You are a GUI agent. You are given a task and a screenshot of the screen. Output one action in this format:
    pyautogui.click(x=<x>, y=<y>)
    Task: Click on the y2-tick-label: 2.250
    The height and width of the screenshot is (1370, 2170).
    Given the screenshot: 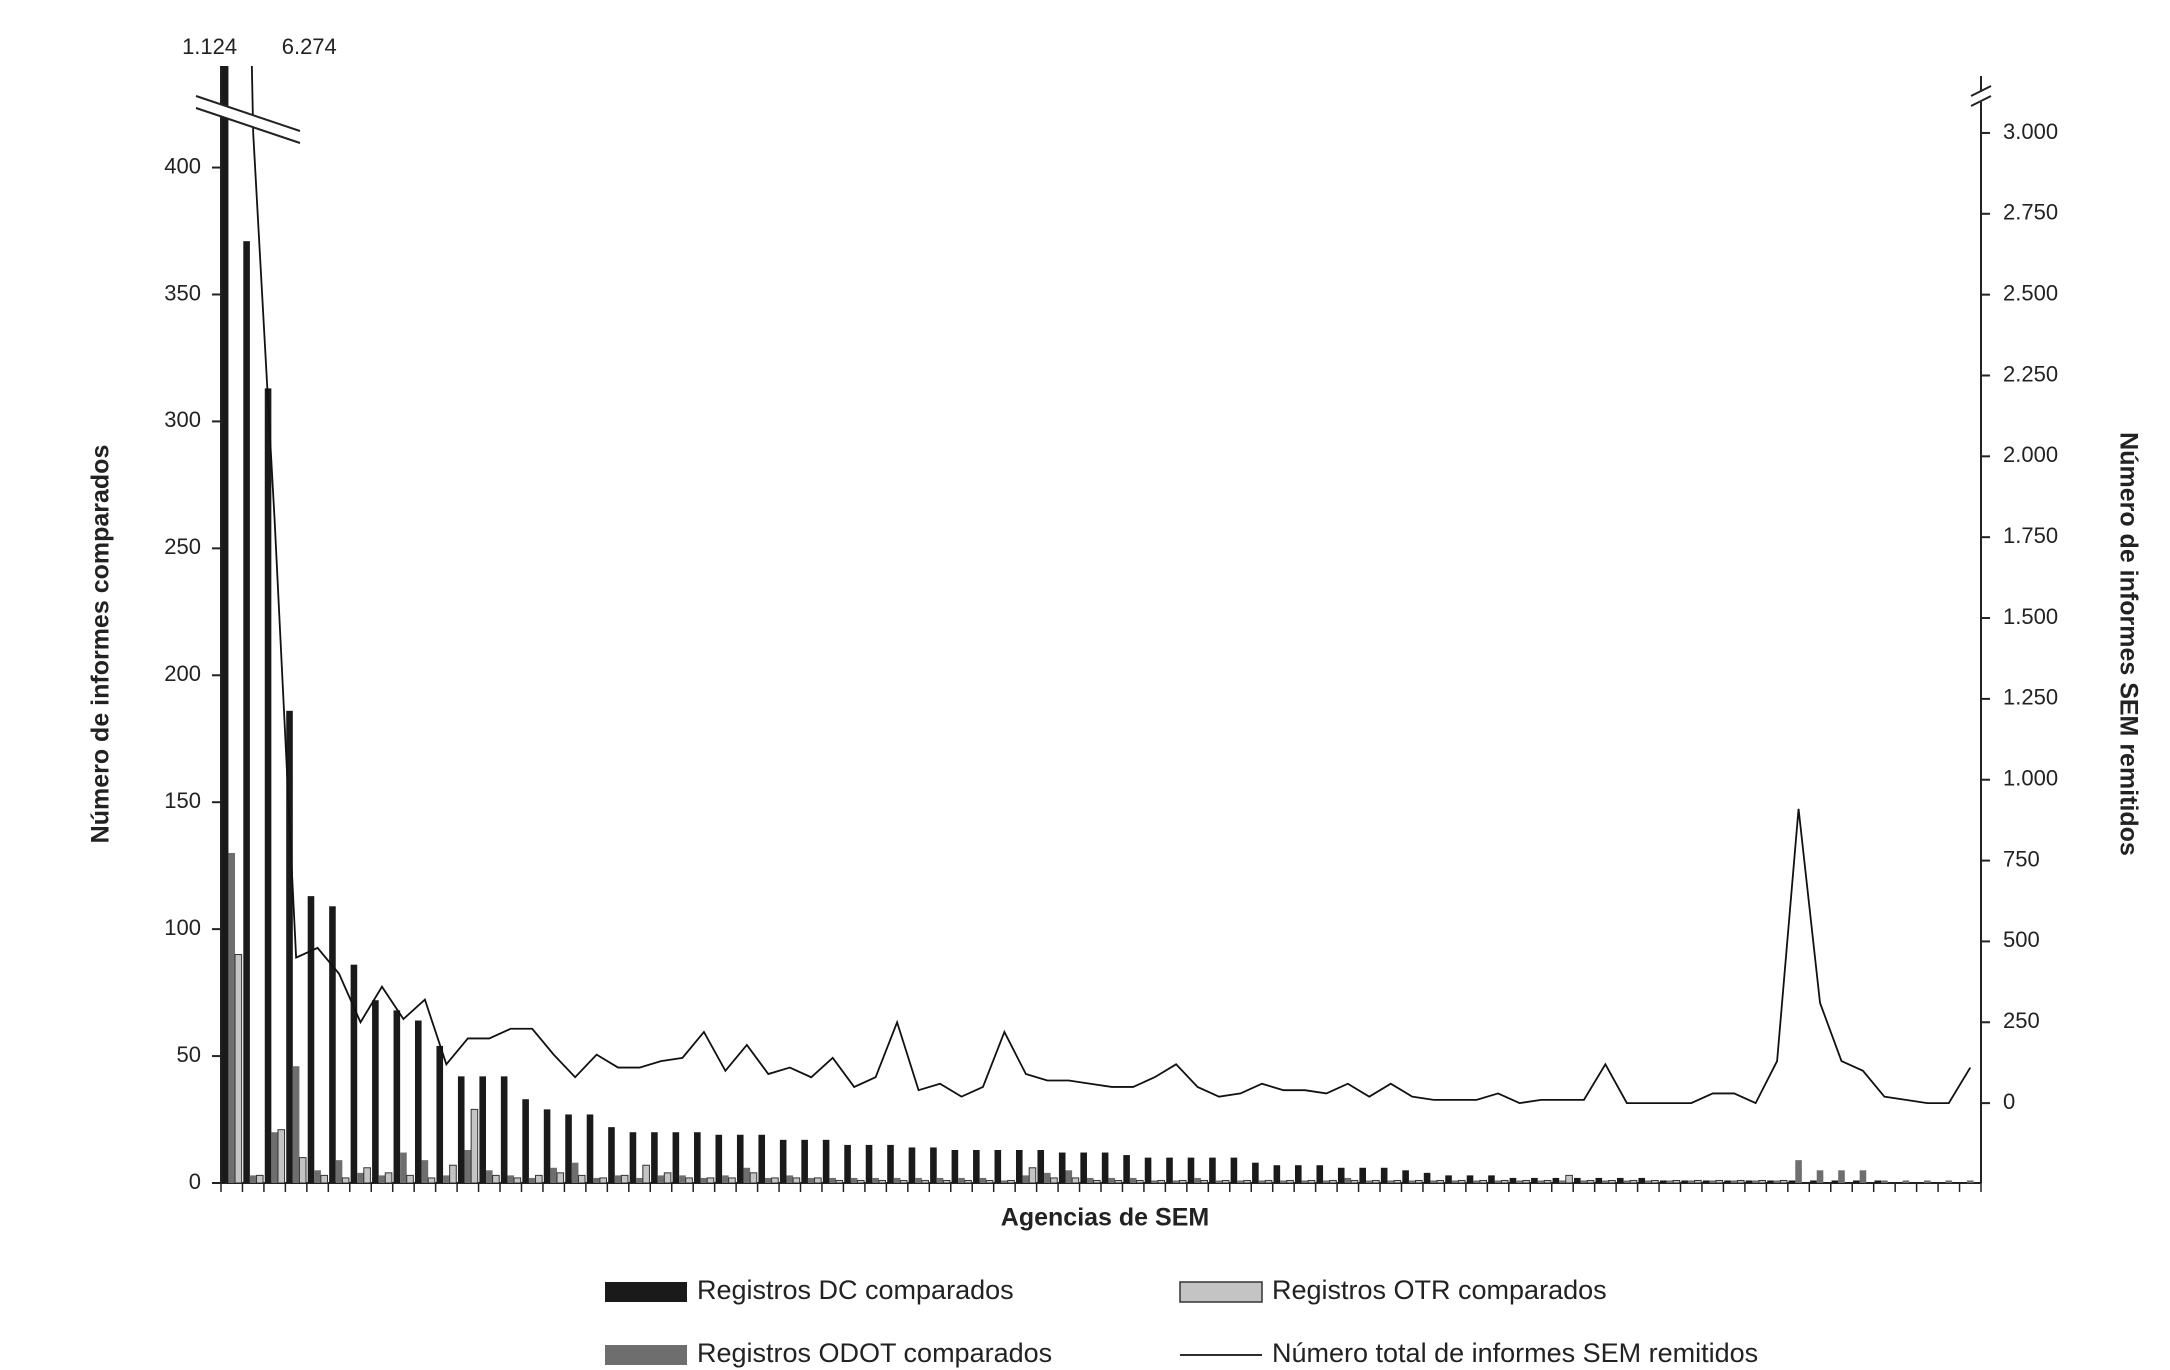 What is the action you would take?
    pyautogui.click(x=2030, y=373)
    